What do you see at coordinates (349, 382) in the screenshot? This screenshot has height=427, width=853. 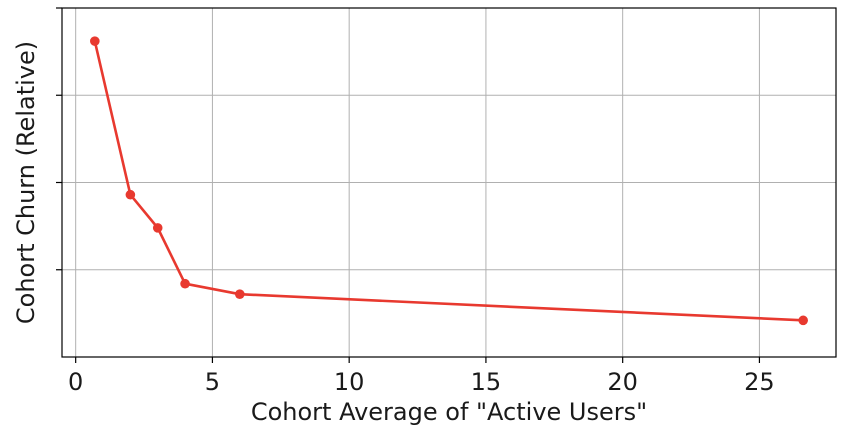 I see `x-tick-label: 10` at bounding box center [349, 382].